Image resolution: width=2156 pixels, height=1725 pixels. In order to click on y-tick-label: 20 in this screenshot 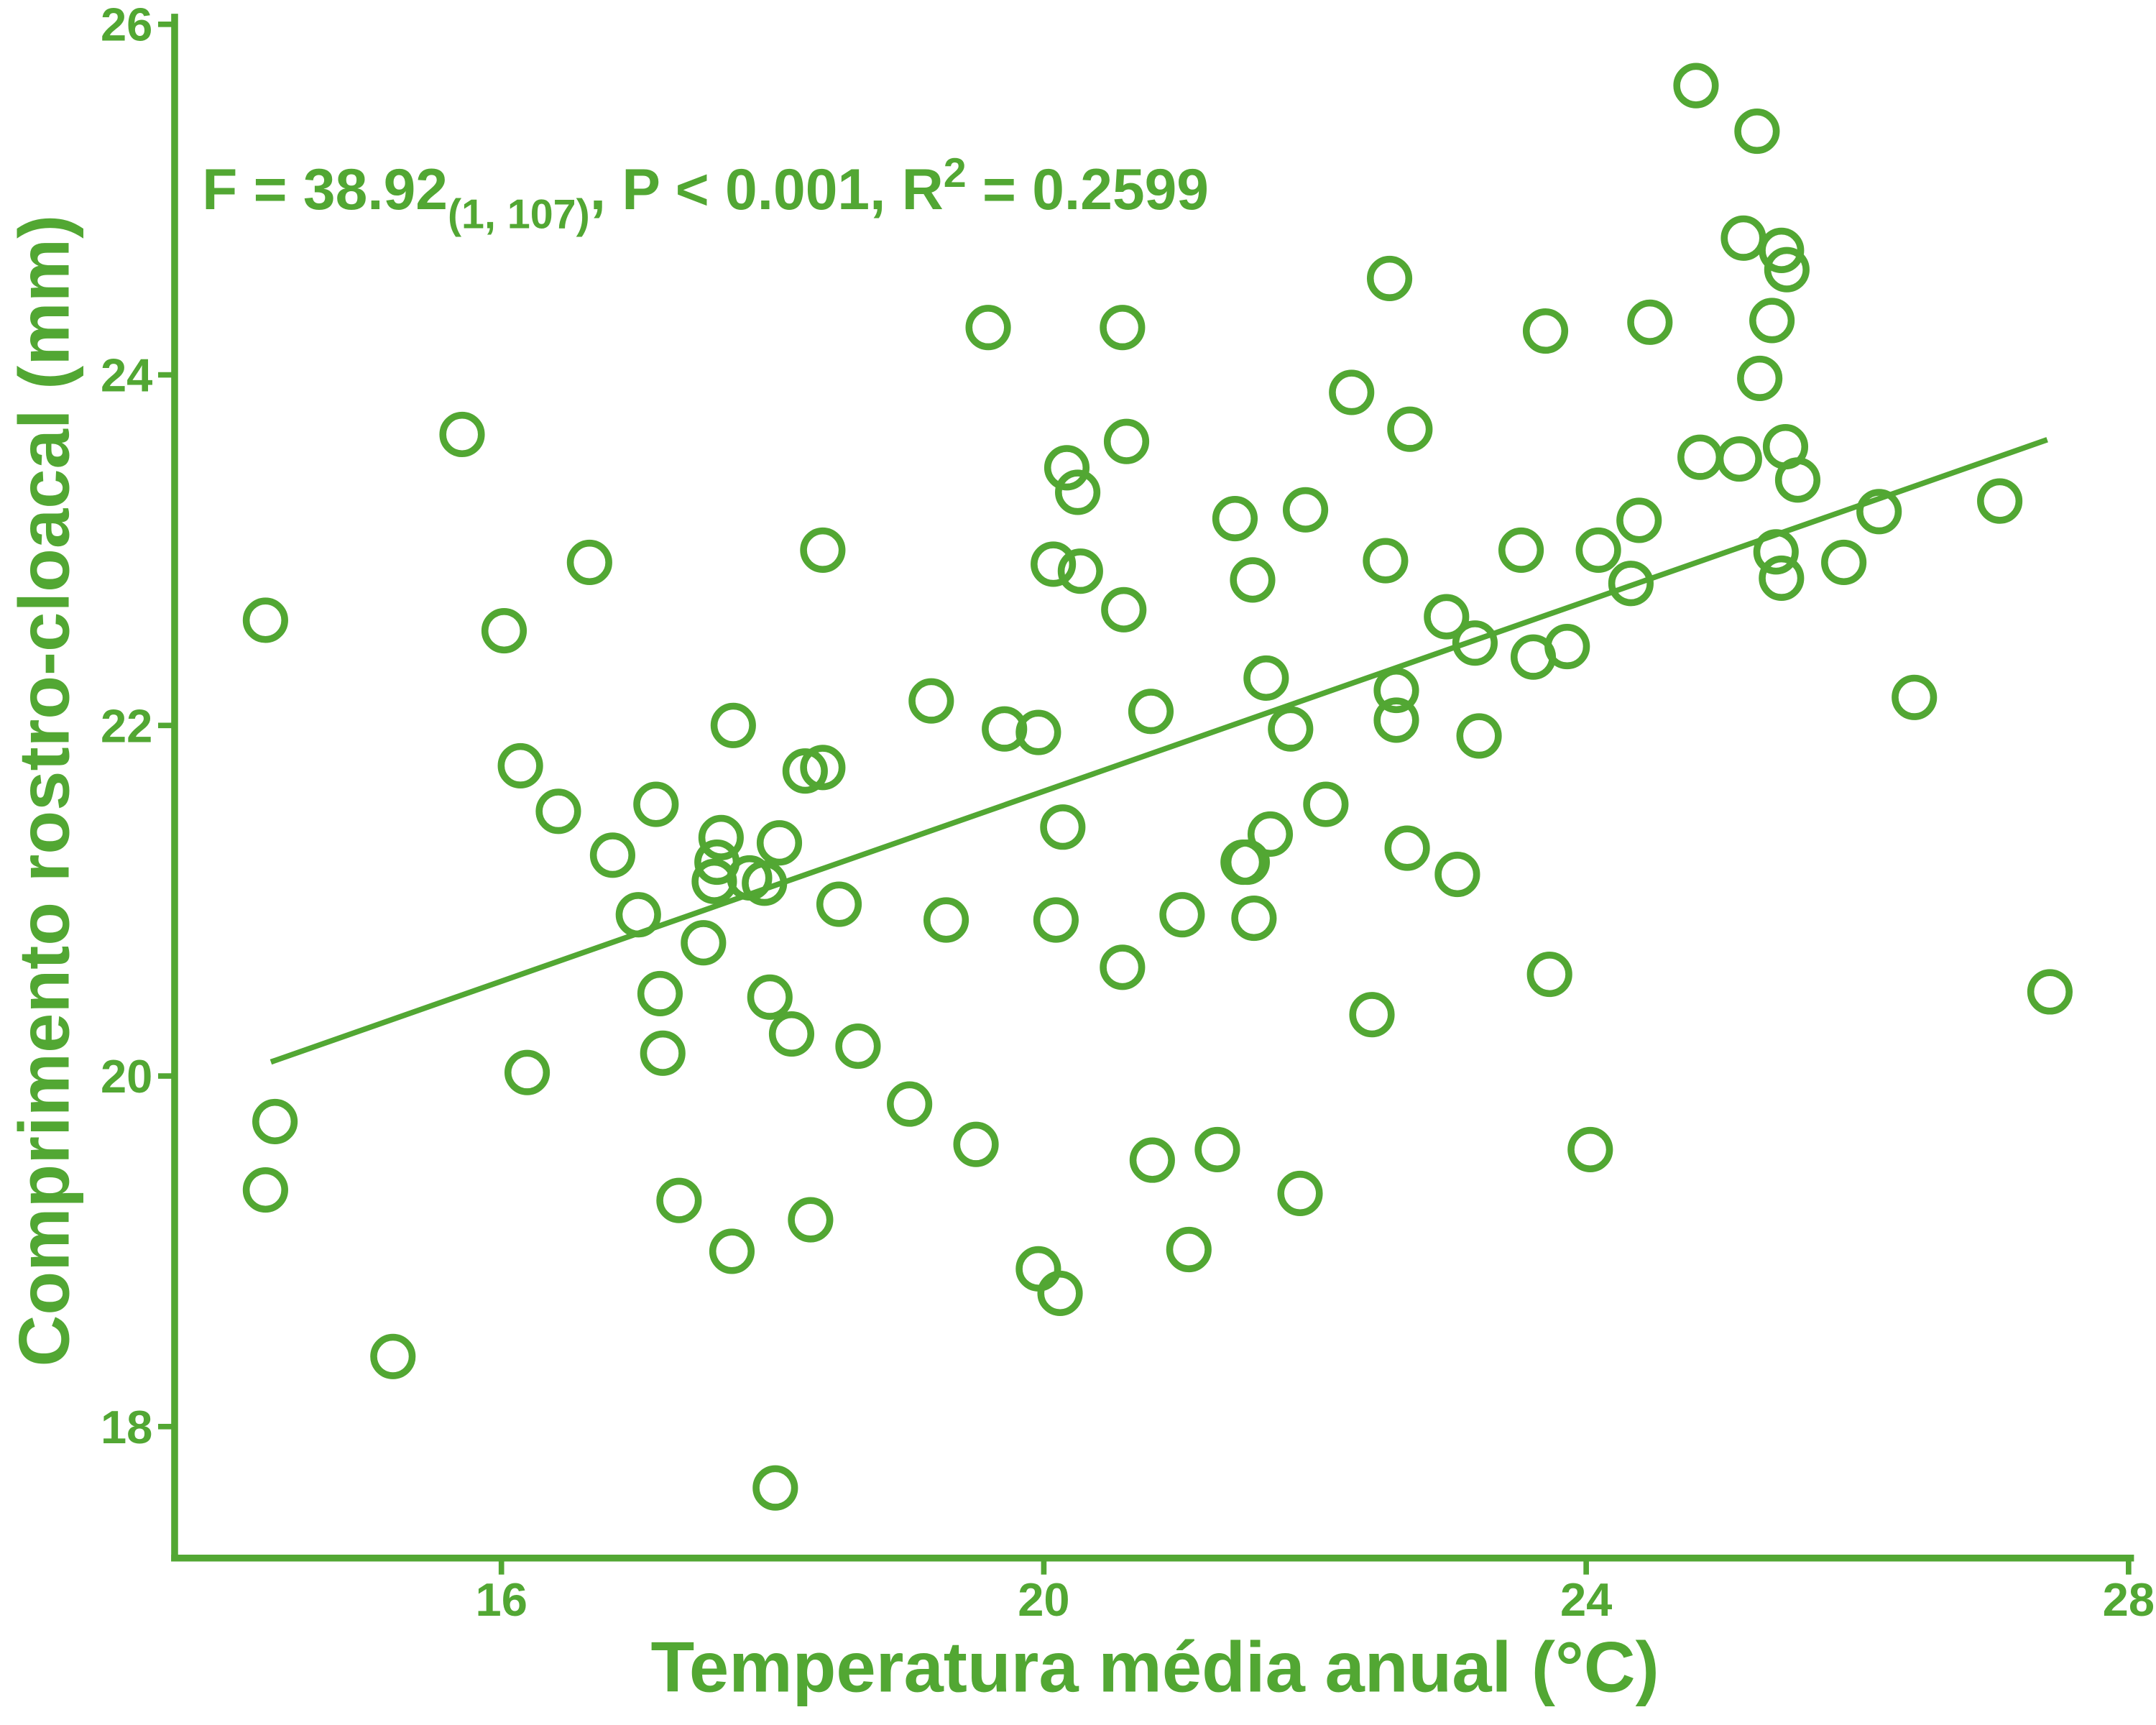, I will do `click(126, 1076)`.